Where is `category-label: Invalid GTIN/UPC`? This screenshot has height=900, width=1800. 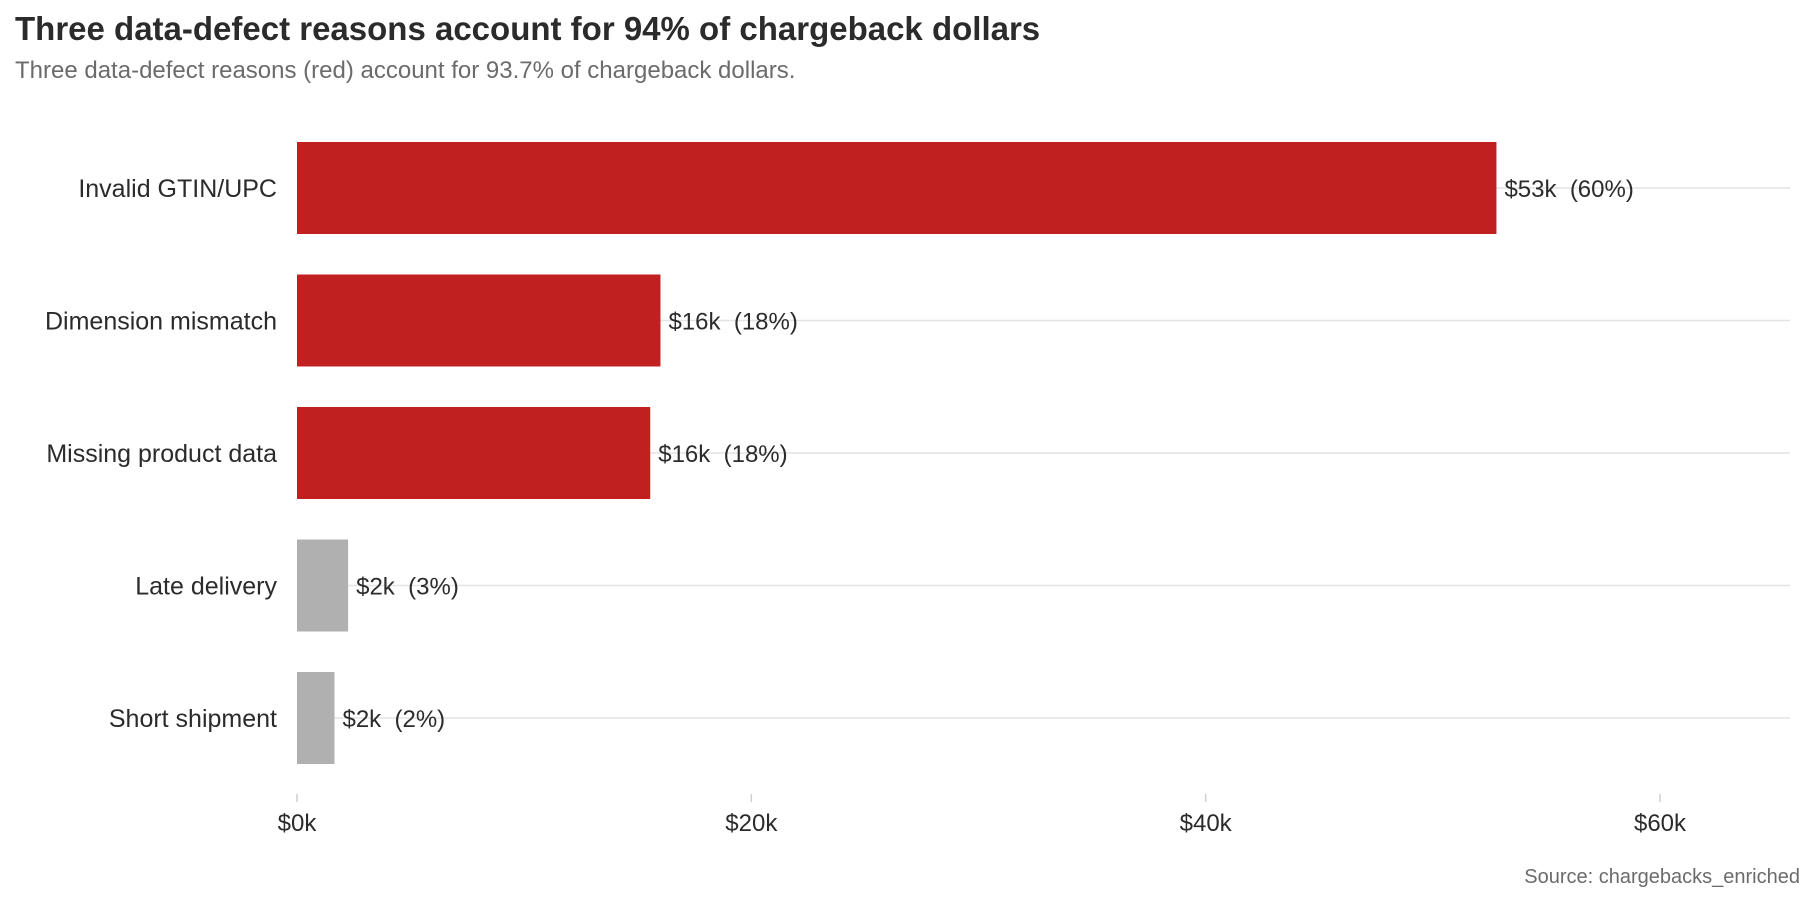
category-label: Invalid GTIN/UPC is located at coordinates (177, 189).